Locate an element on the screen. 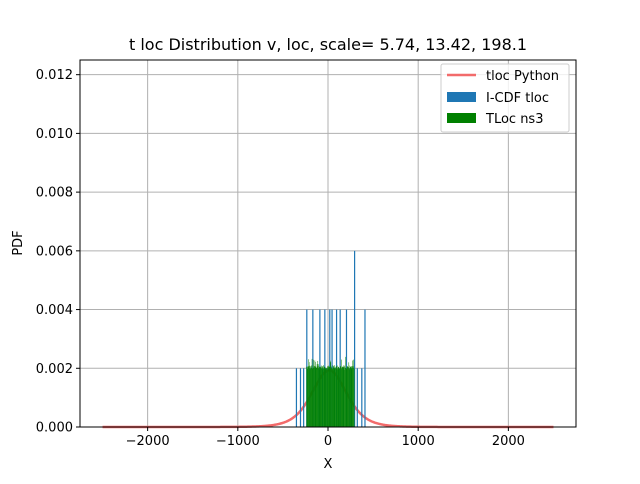 The height and width of the screenshot is (484, 640). y-tick-label: 0.008 is located at coordinates (54, 193).